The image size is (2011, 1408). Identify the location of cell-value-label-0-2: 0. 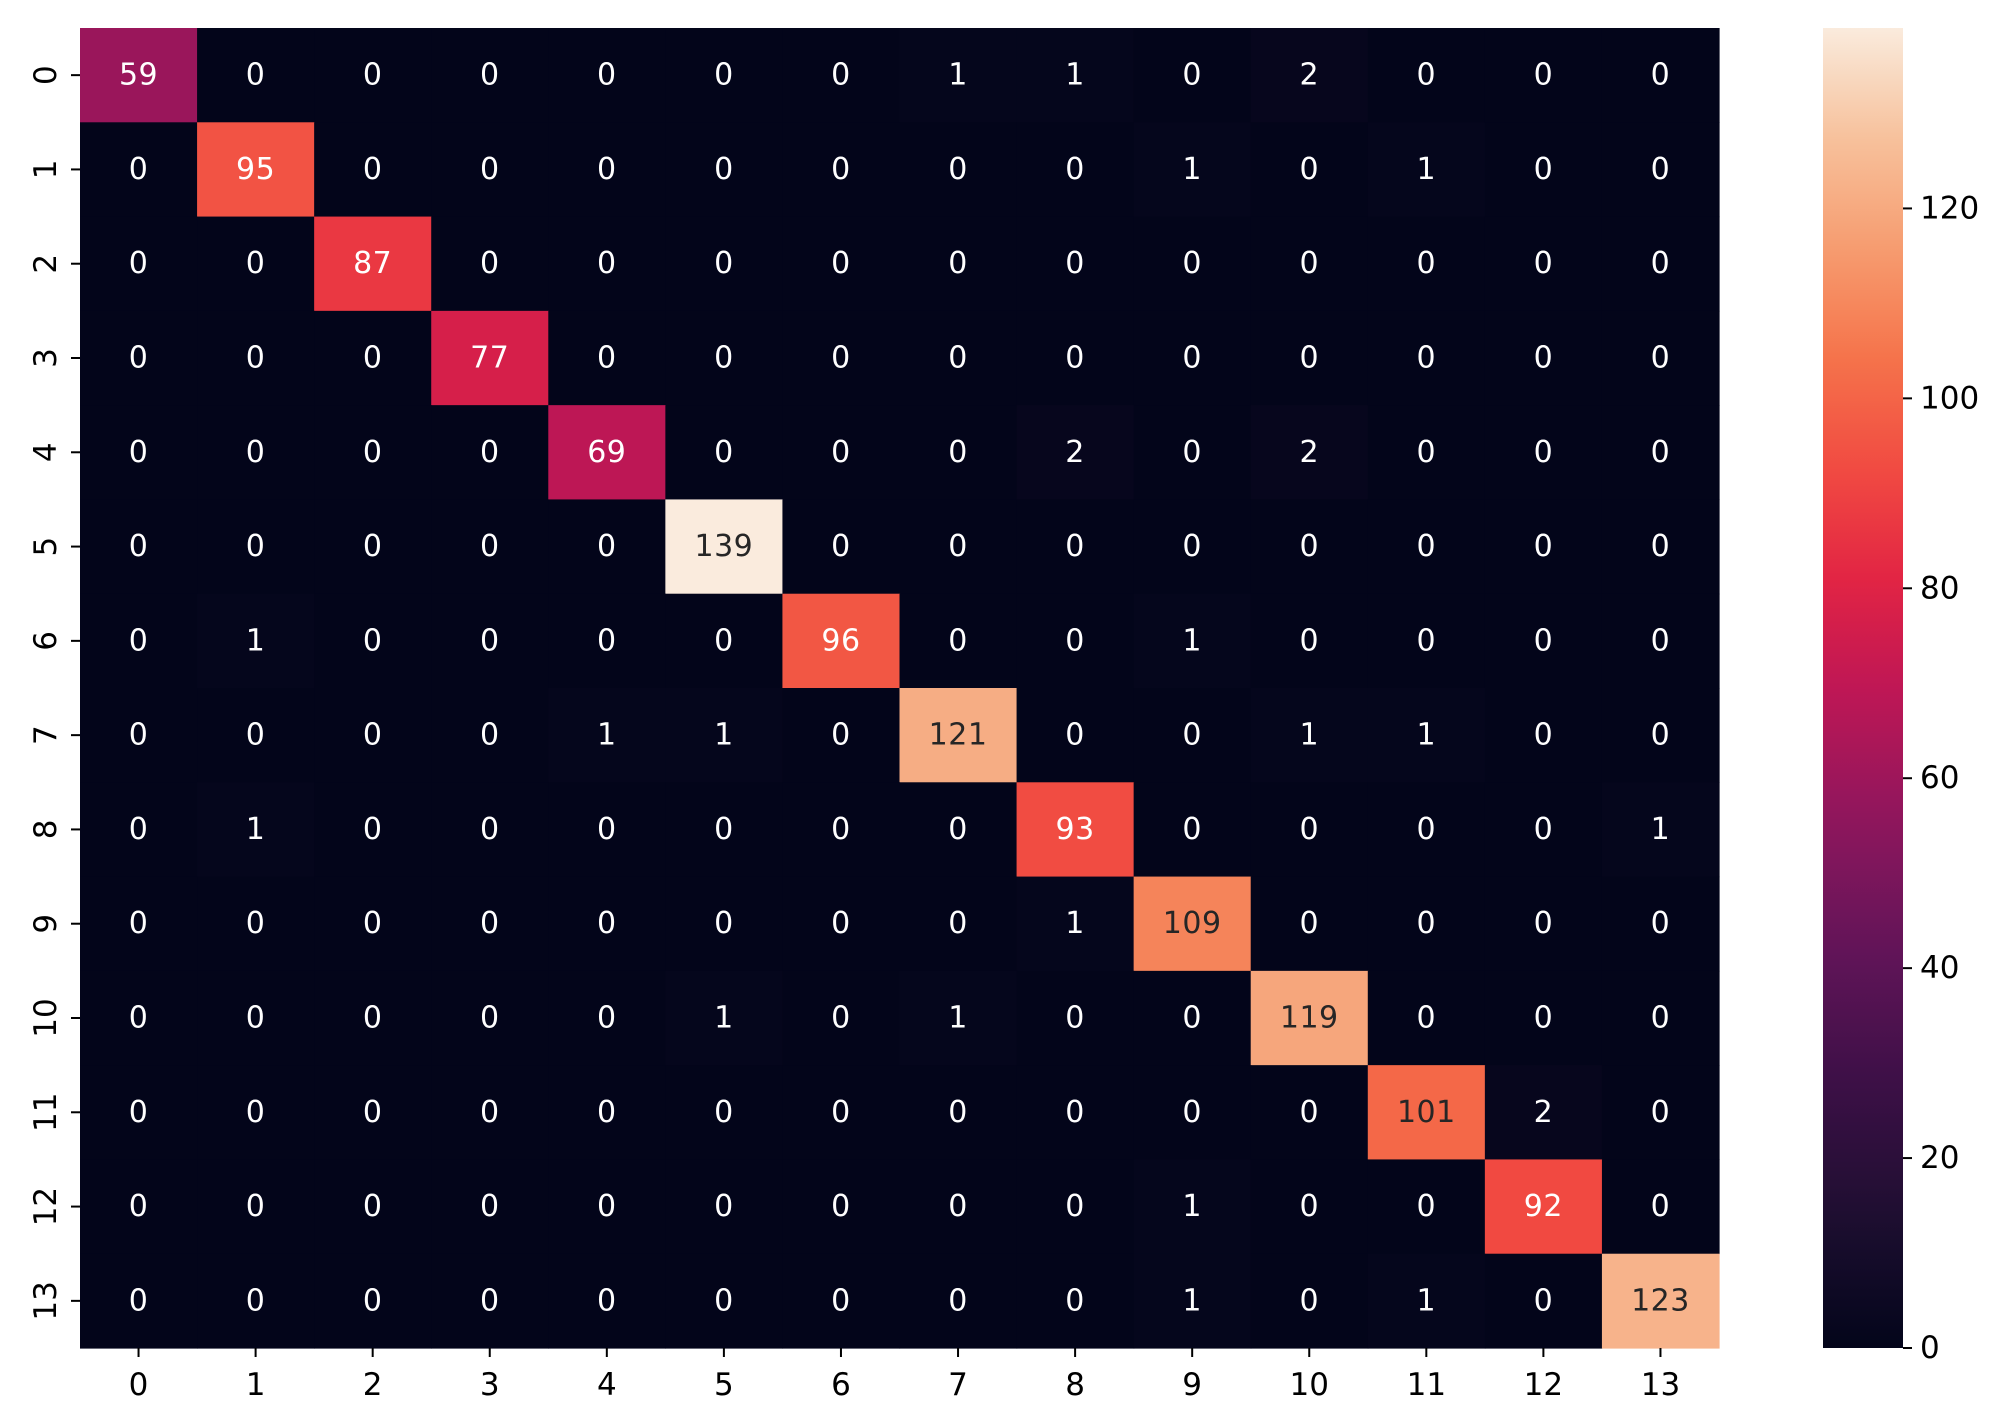
(373, 75).